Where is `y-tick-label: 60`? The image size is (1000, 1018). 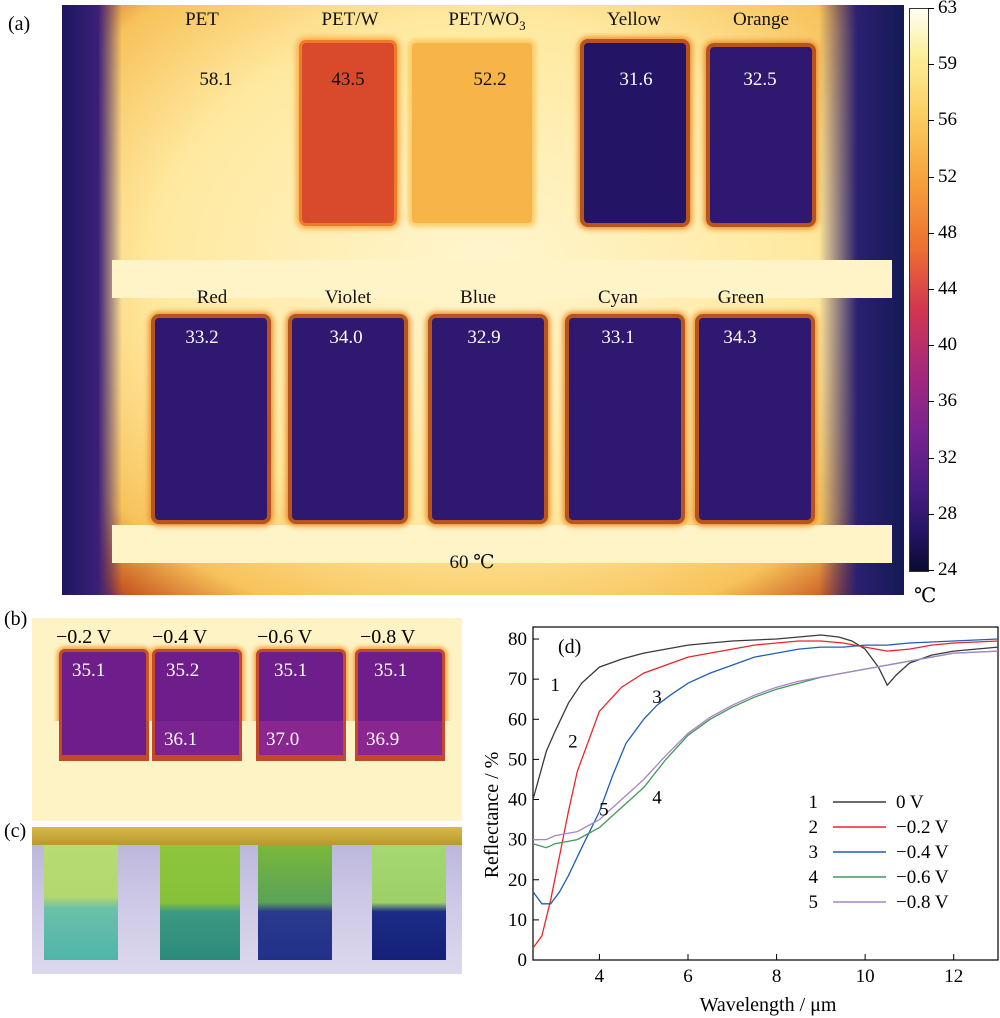 y-tick-label: 60 is located at coordinates (517, 719).